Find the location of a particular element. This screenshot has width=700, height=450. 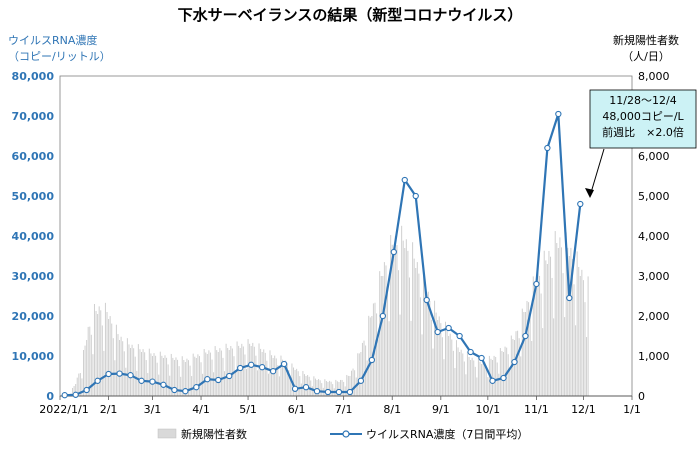

legend-line-marker is located at coordinates (346, 434).